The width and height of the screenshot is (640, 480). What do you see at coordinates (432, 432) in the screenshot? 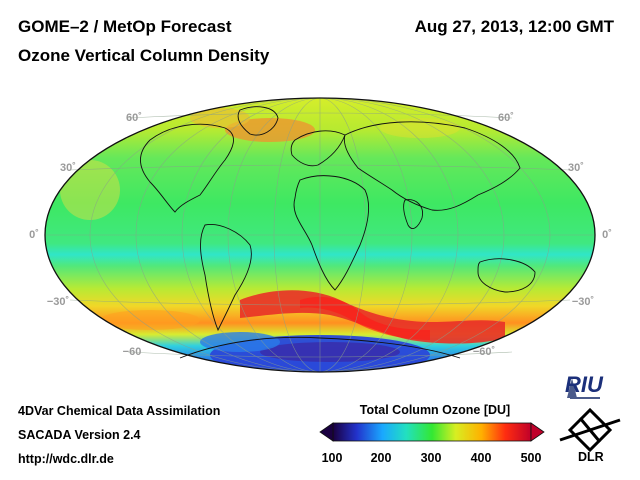
I see `colorbar` at bounding box center [432, 432].